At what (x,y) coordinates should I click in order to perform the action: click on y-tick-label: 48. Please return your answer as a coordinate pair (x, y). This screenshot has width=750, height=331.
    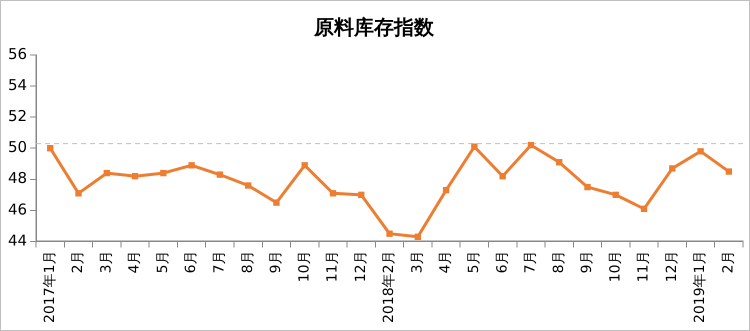
    Looking at the image, I should click on (18, 178).